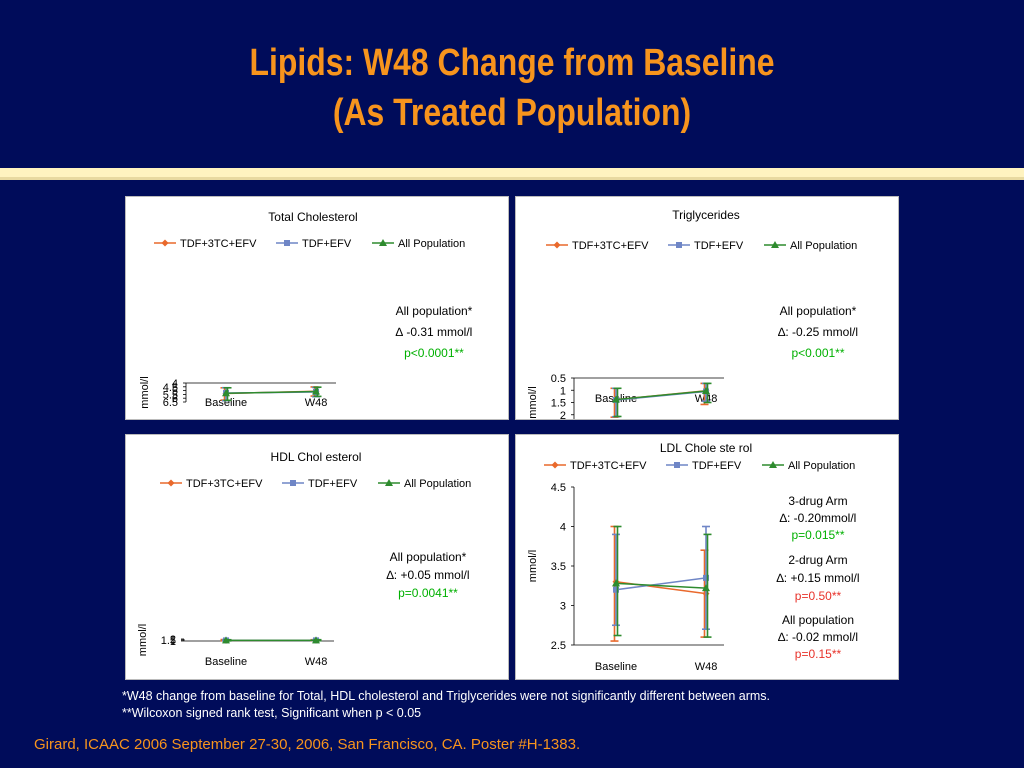 This screenshot has height=768, width=1024. Describe the element at coordinates (817, 353) in the screenshot. I see `annotation: p<0.001**` at that location.